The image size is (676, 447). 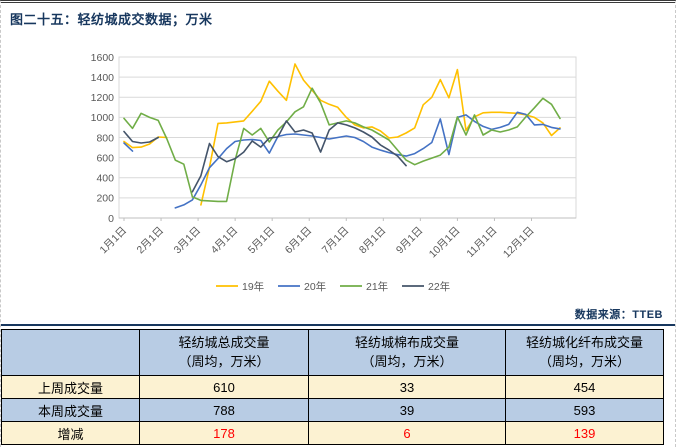 What do you see at coordinates (407, 410) in the screenshot?
I see `cell-this-week-cotton: 39` at bounding box center [407, 410].